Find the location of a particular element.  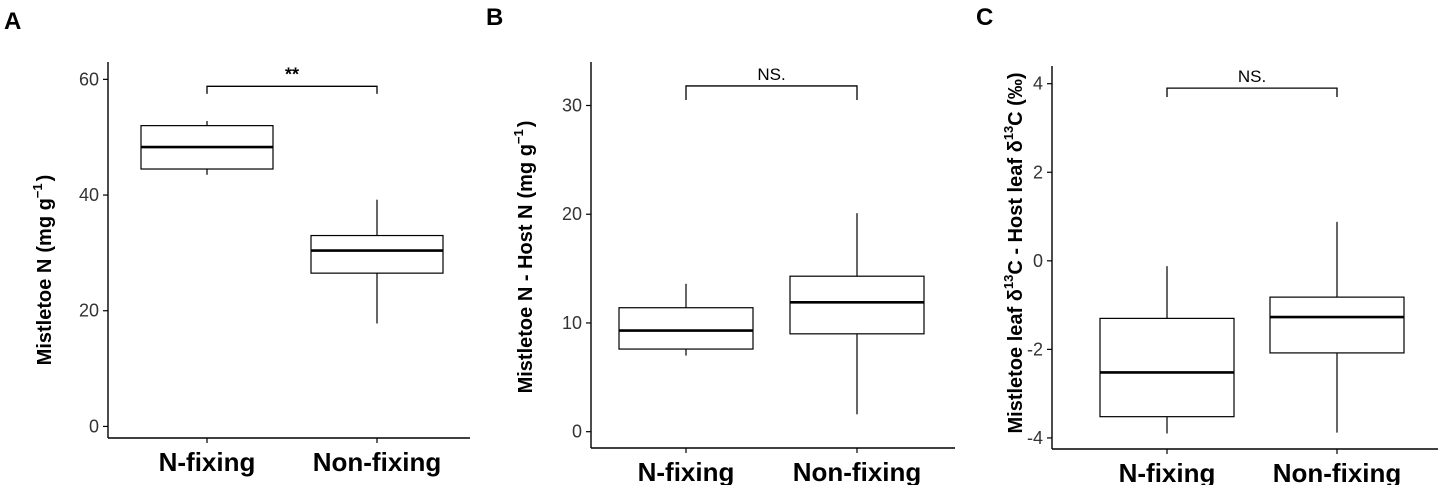

y-tick-label: 10 is located at coordinates (572, 323).